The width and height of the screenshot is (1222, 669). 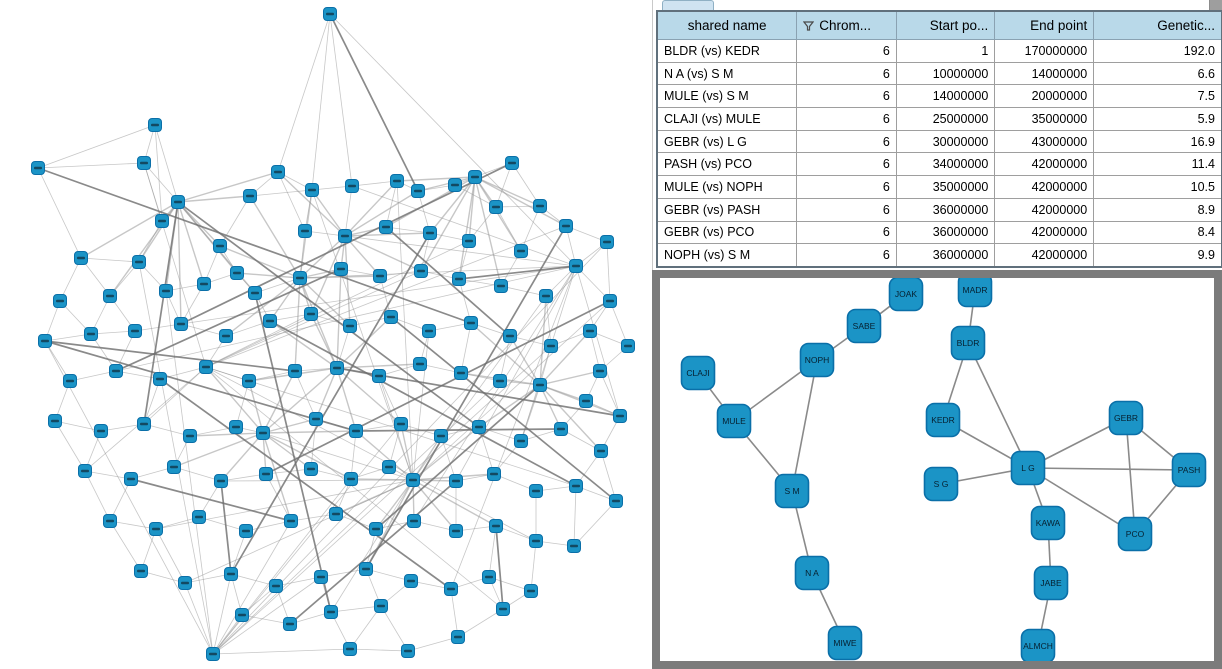 What do you see at coordinates (1157, 96) in the screenshot?
I see `cell-value: 7.5` at bounding box center [1157, 96].